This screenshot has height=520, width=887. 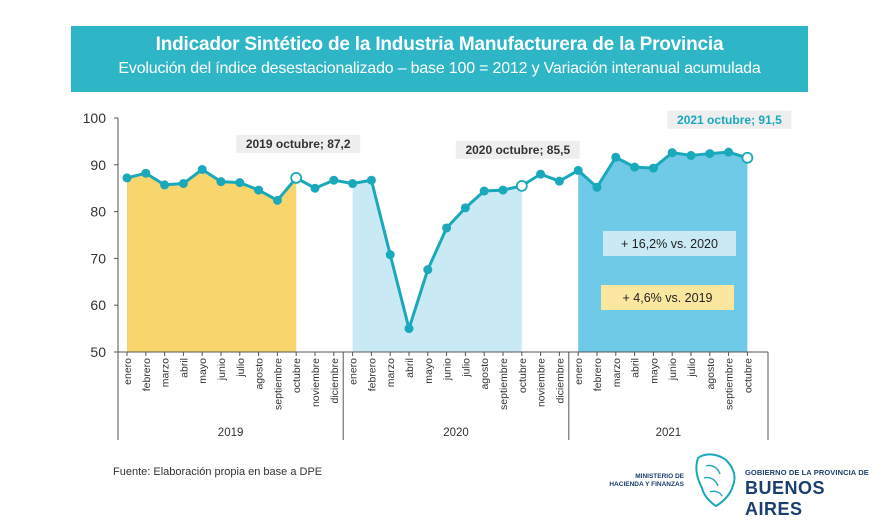 What do you see at coordinates (785, 498) in the screenshot?
I see `gov-line-big: BUENOS AIRES` at bounding box center [785, 498].